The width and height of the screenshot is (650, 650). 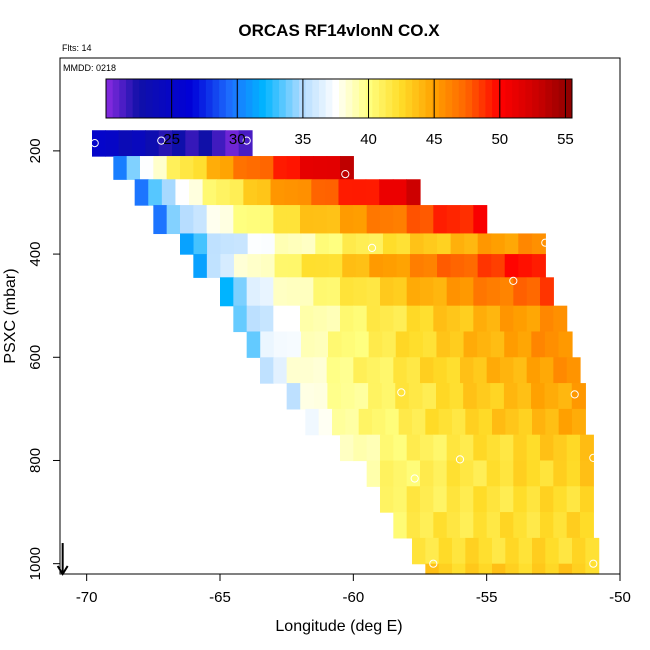 What do you see at coordinates (246, 140) in the screenshot?
I see `sample-marker` at bounding box center [246, 140].